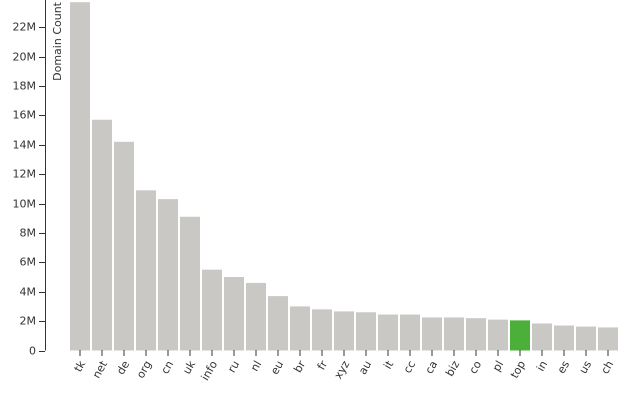 This screenshot has height=407, width=644. I want to click on y-tick-label: 6M, so click(28, 262).